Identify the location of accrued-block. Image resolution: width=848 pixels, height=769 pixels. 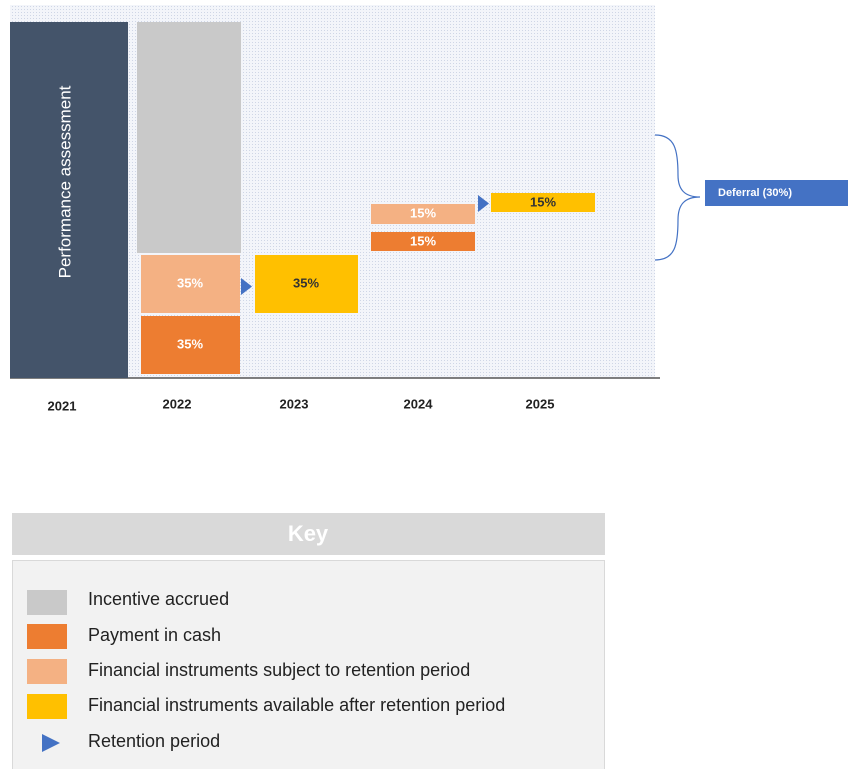
(189, 137).